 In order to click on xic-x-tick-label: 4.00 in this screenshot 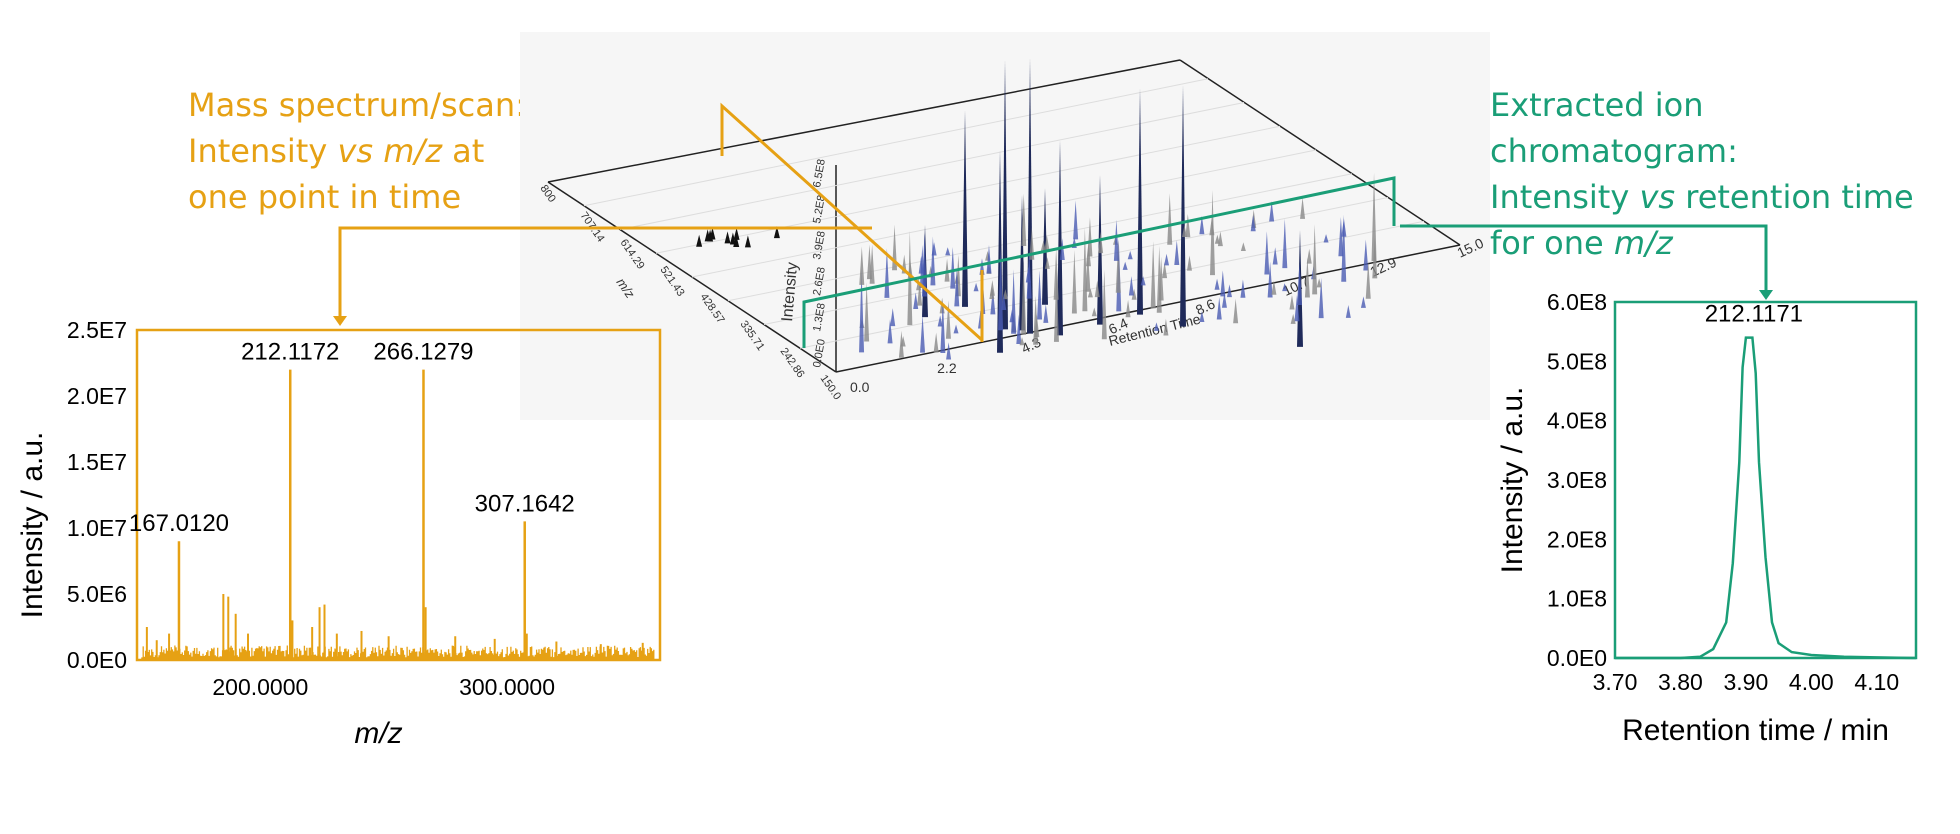, I will do `click(1811, 682)`.